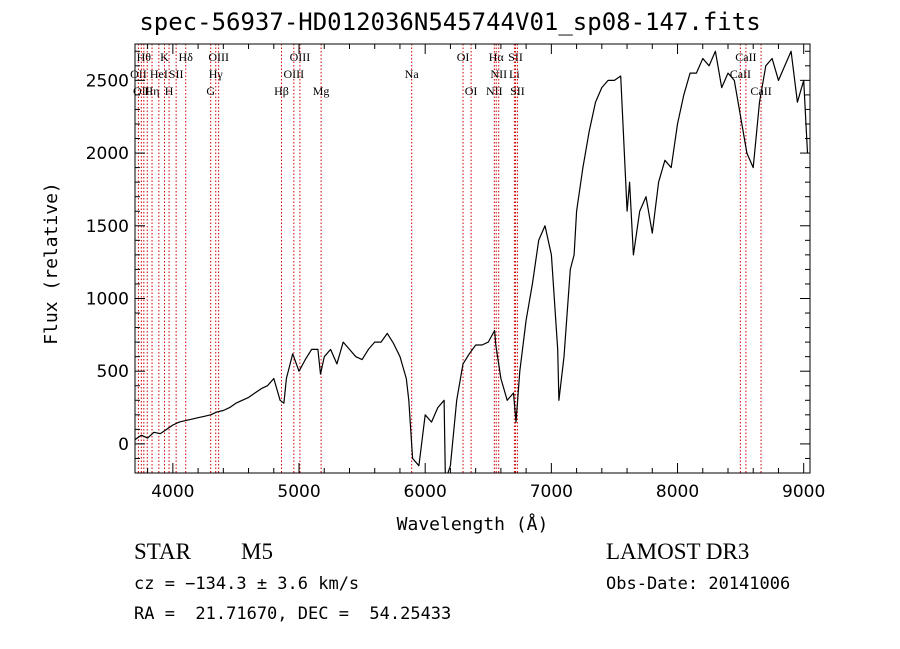 The image size is (900, 649). What do you see at coordinates (497, 57) in the screenshot?
I see `line-label: Hα` at bounding box center [497, 57].